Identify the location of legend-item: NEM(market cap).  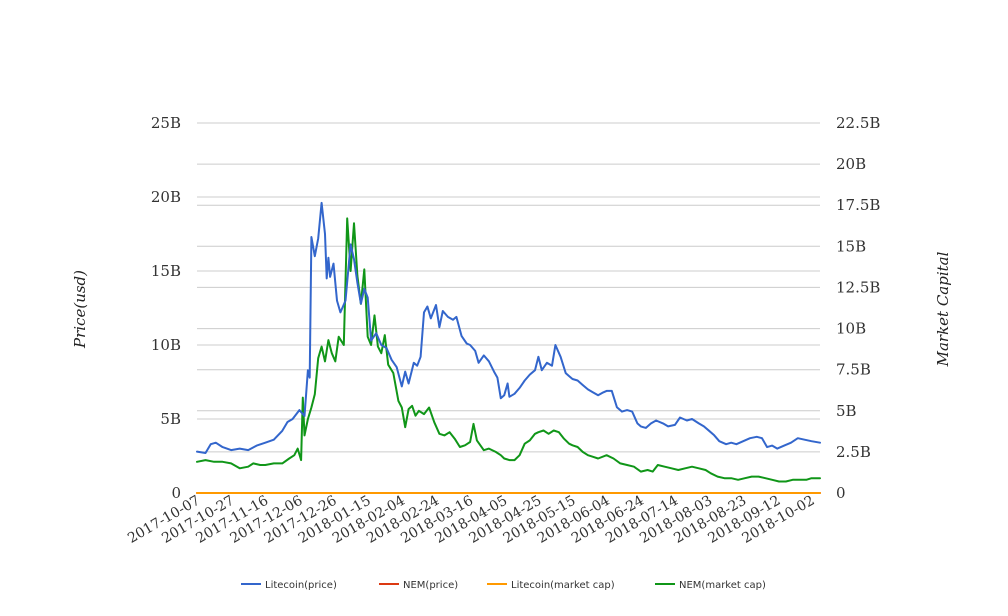
(710, 585).